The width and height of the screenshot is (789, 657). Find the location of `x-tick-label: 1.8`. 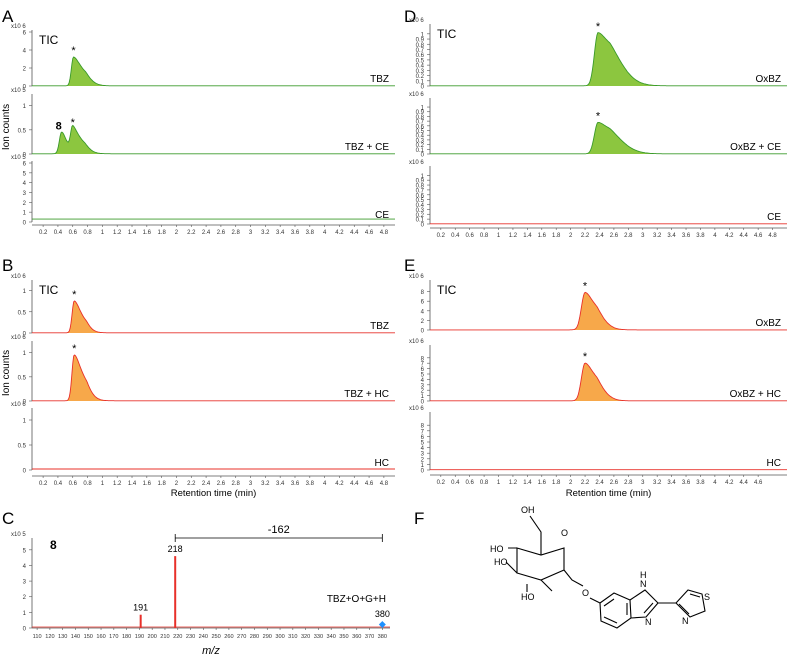

x-tick-label: 1.8 is located at coordinates (556, 236).